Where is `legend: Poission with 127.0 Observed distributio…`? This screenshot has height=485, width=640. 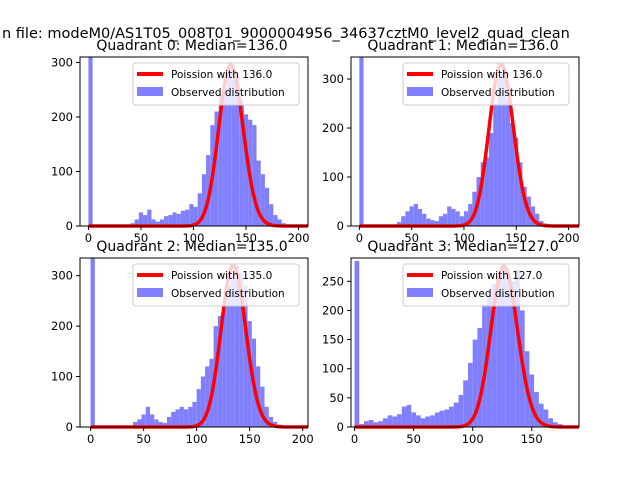 legend: Poission with 127.0 Observed distributio… is located at coordinates (486, 285).